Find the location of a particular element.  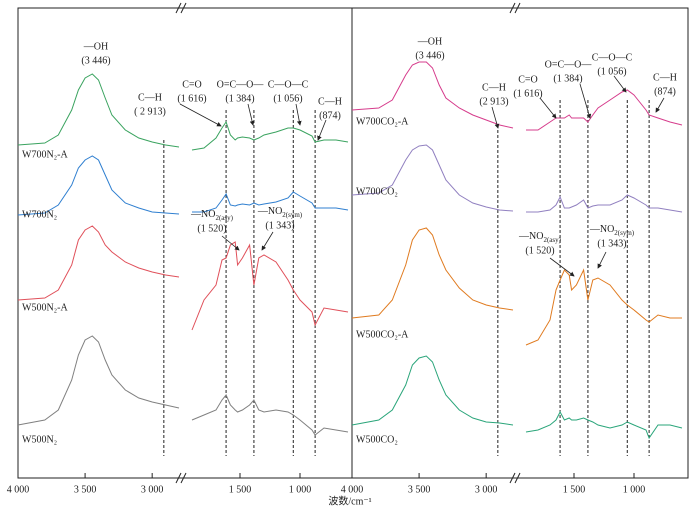

series-label: W700N₂-A is located at coordinates (45, 154).